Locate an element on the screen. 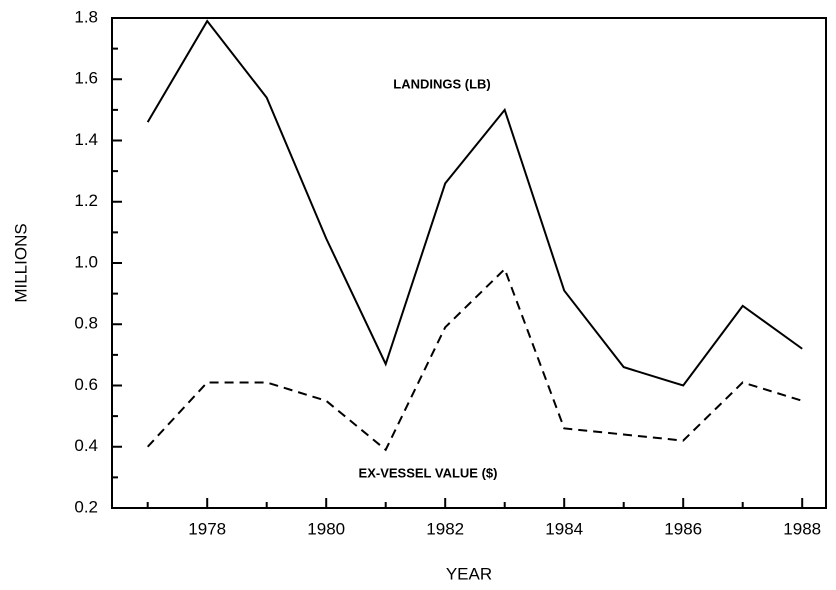 The image size is (836, 590). y-tick-label: 0.2 is located at coordinates (86, 506).